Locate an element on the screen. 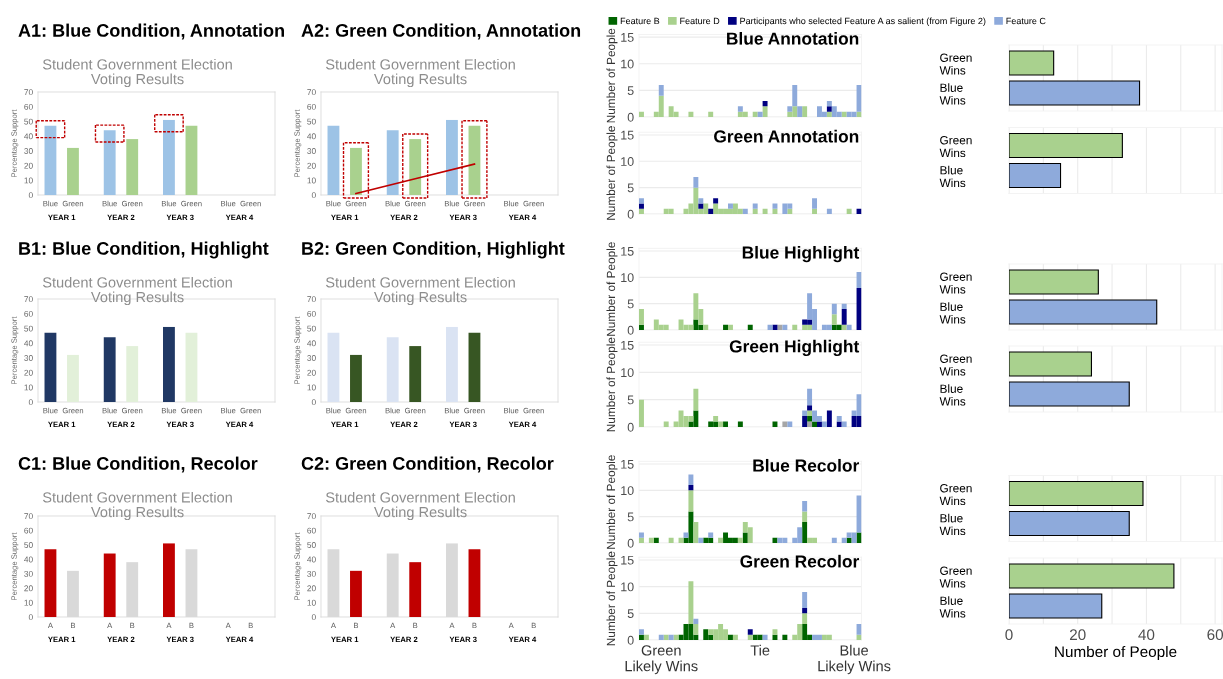 The height and width of the screenshot is (679, 1223). y-tick-label: 15 is located at coordinates (627, 345).